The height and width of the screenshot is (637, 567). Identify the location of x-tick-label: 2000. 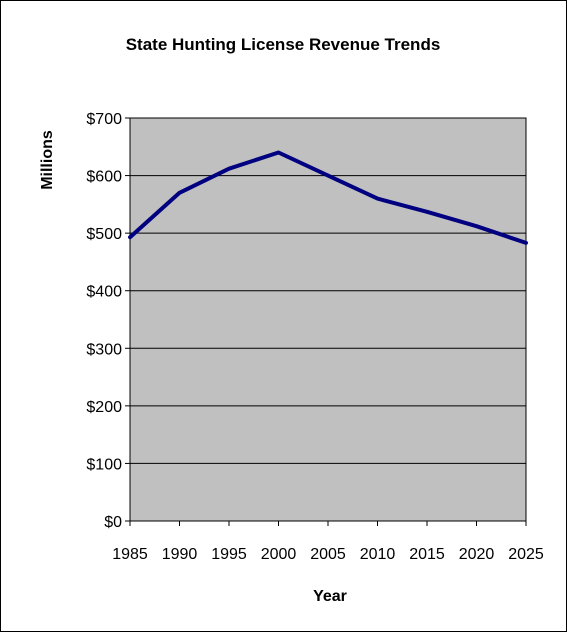
(279, 554).